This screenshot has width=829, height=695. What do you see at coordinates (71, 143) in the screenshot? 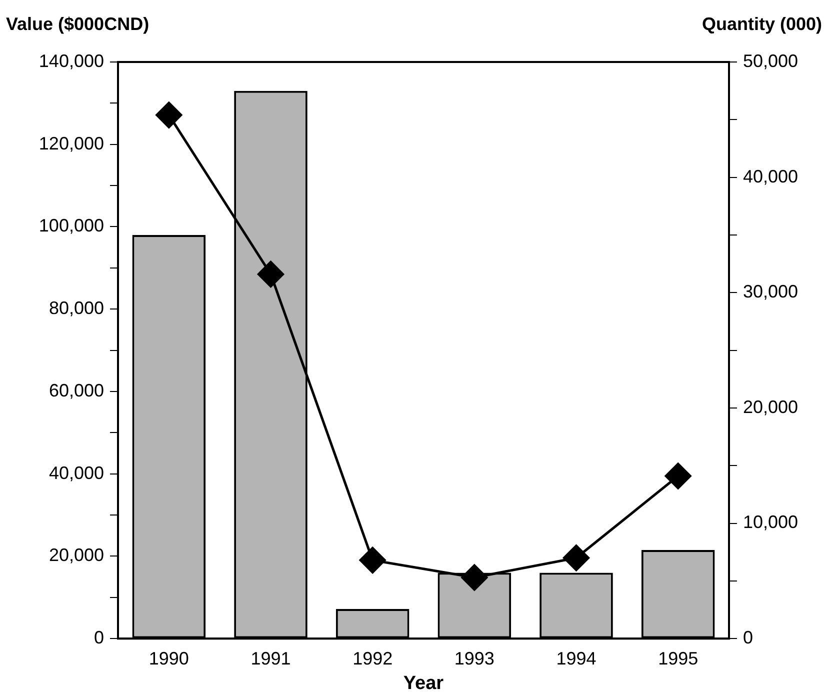
I see `y-tick-label: 120,000` at bounding box center [71, 143].